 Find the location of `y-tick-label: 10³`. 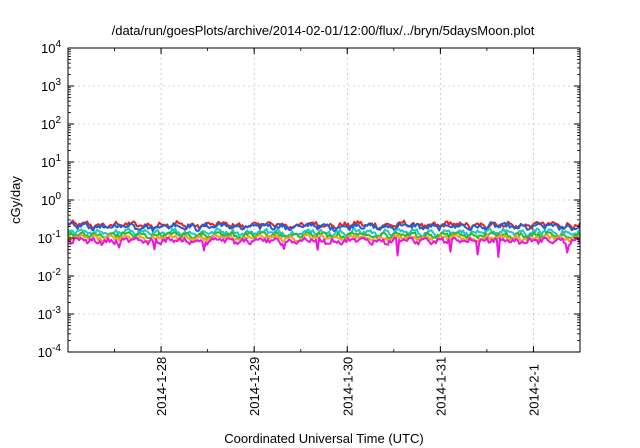

y-tick-label: 10³ is located at coordinates (51, 85).